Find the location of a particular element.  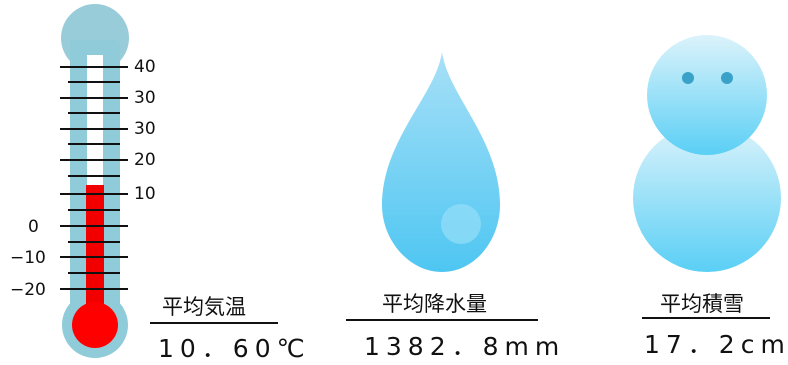

raindrop-highlight is located at coordinates (461, 224).